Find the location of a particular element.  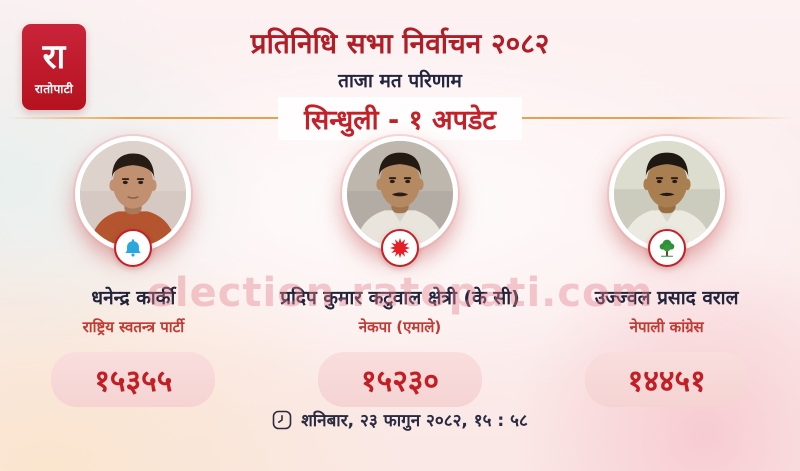

ratopati-logo: रा रातोपाटी is located at coordinates (54, 67).